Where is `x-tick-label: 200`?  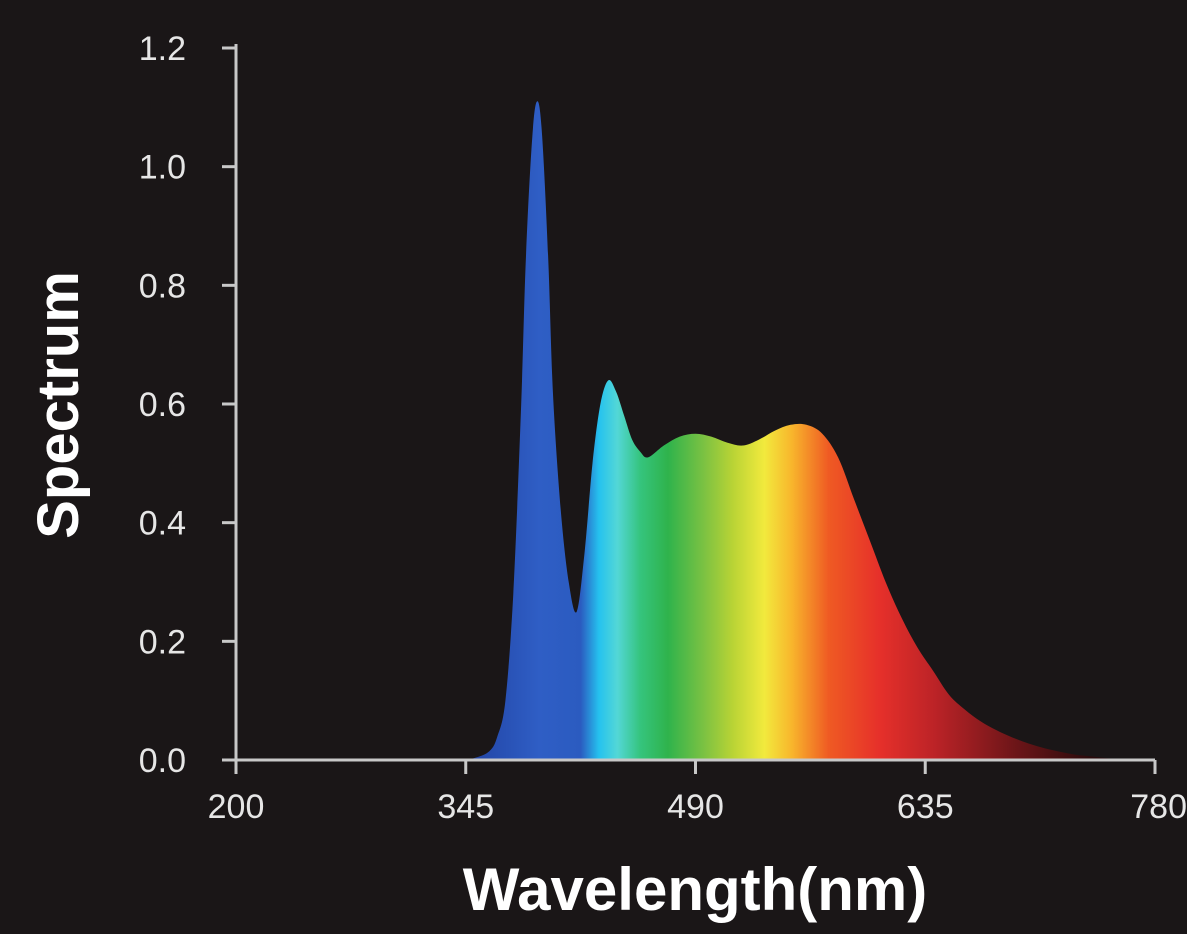
x-tick-label: 200 is located at coordinates (236, 807).